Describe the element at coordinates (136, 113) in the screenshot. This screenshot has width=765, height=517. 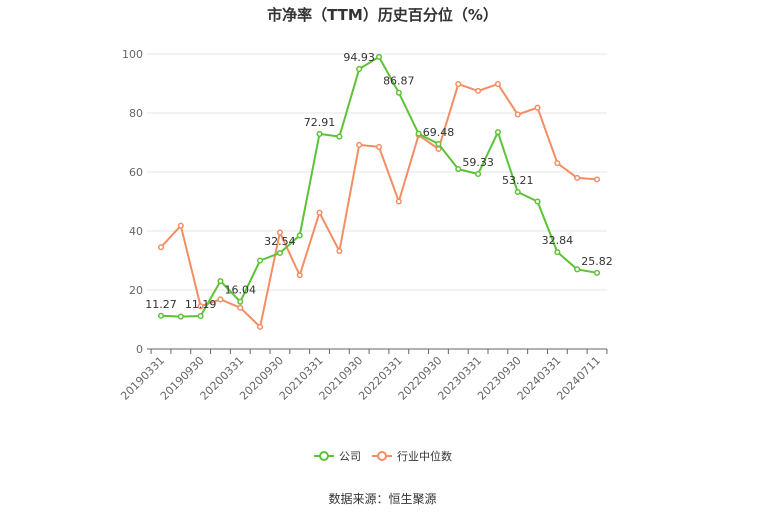
I see `y-tick-label: 80` at that location.